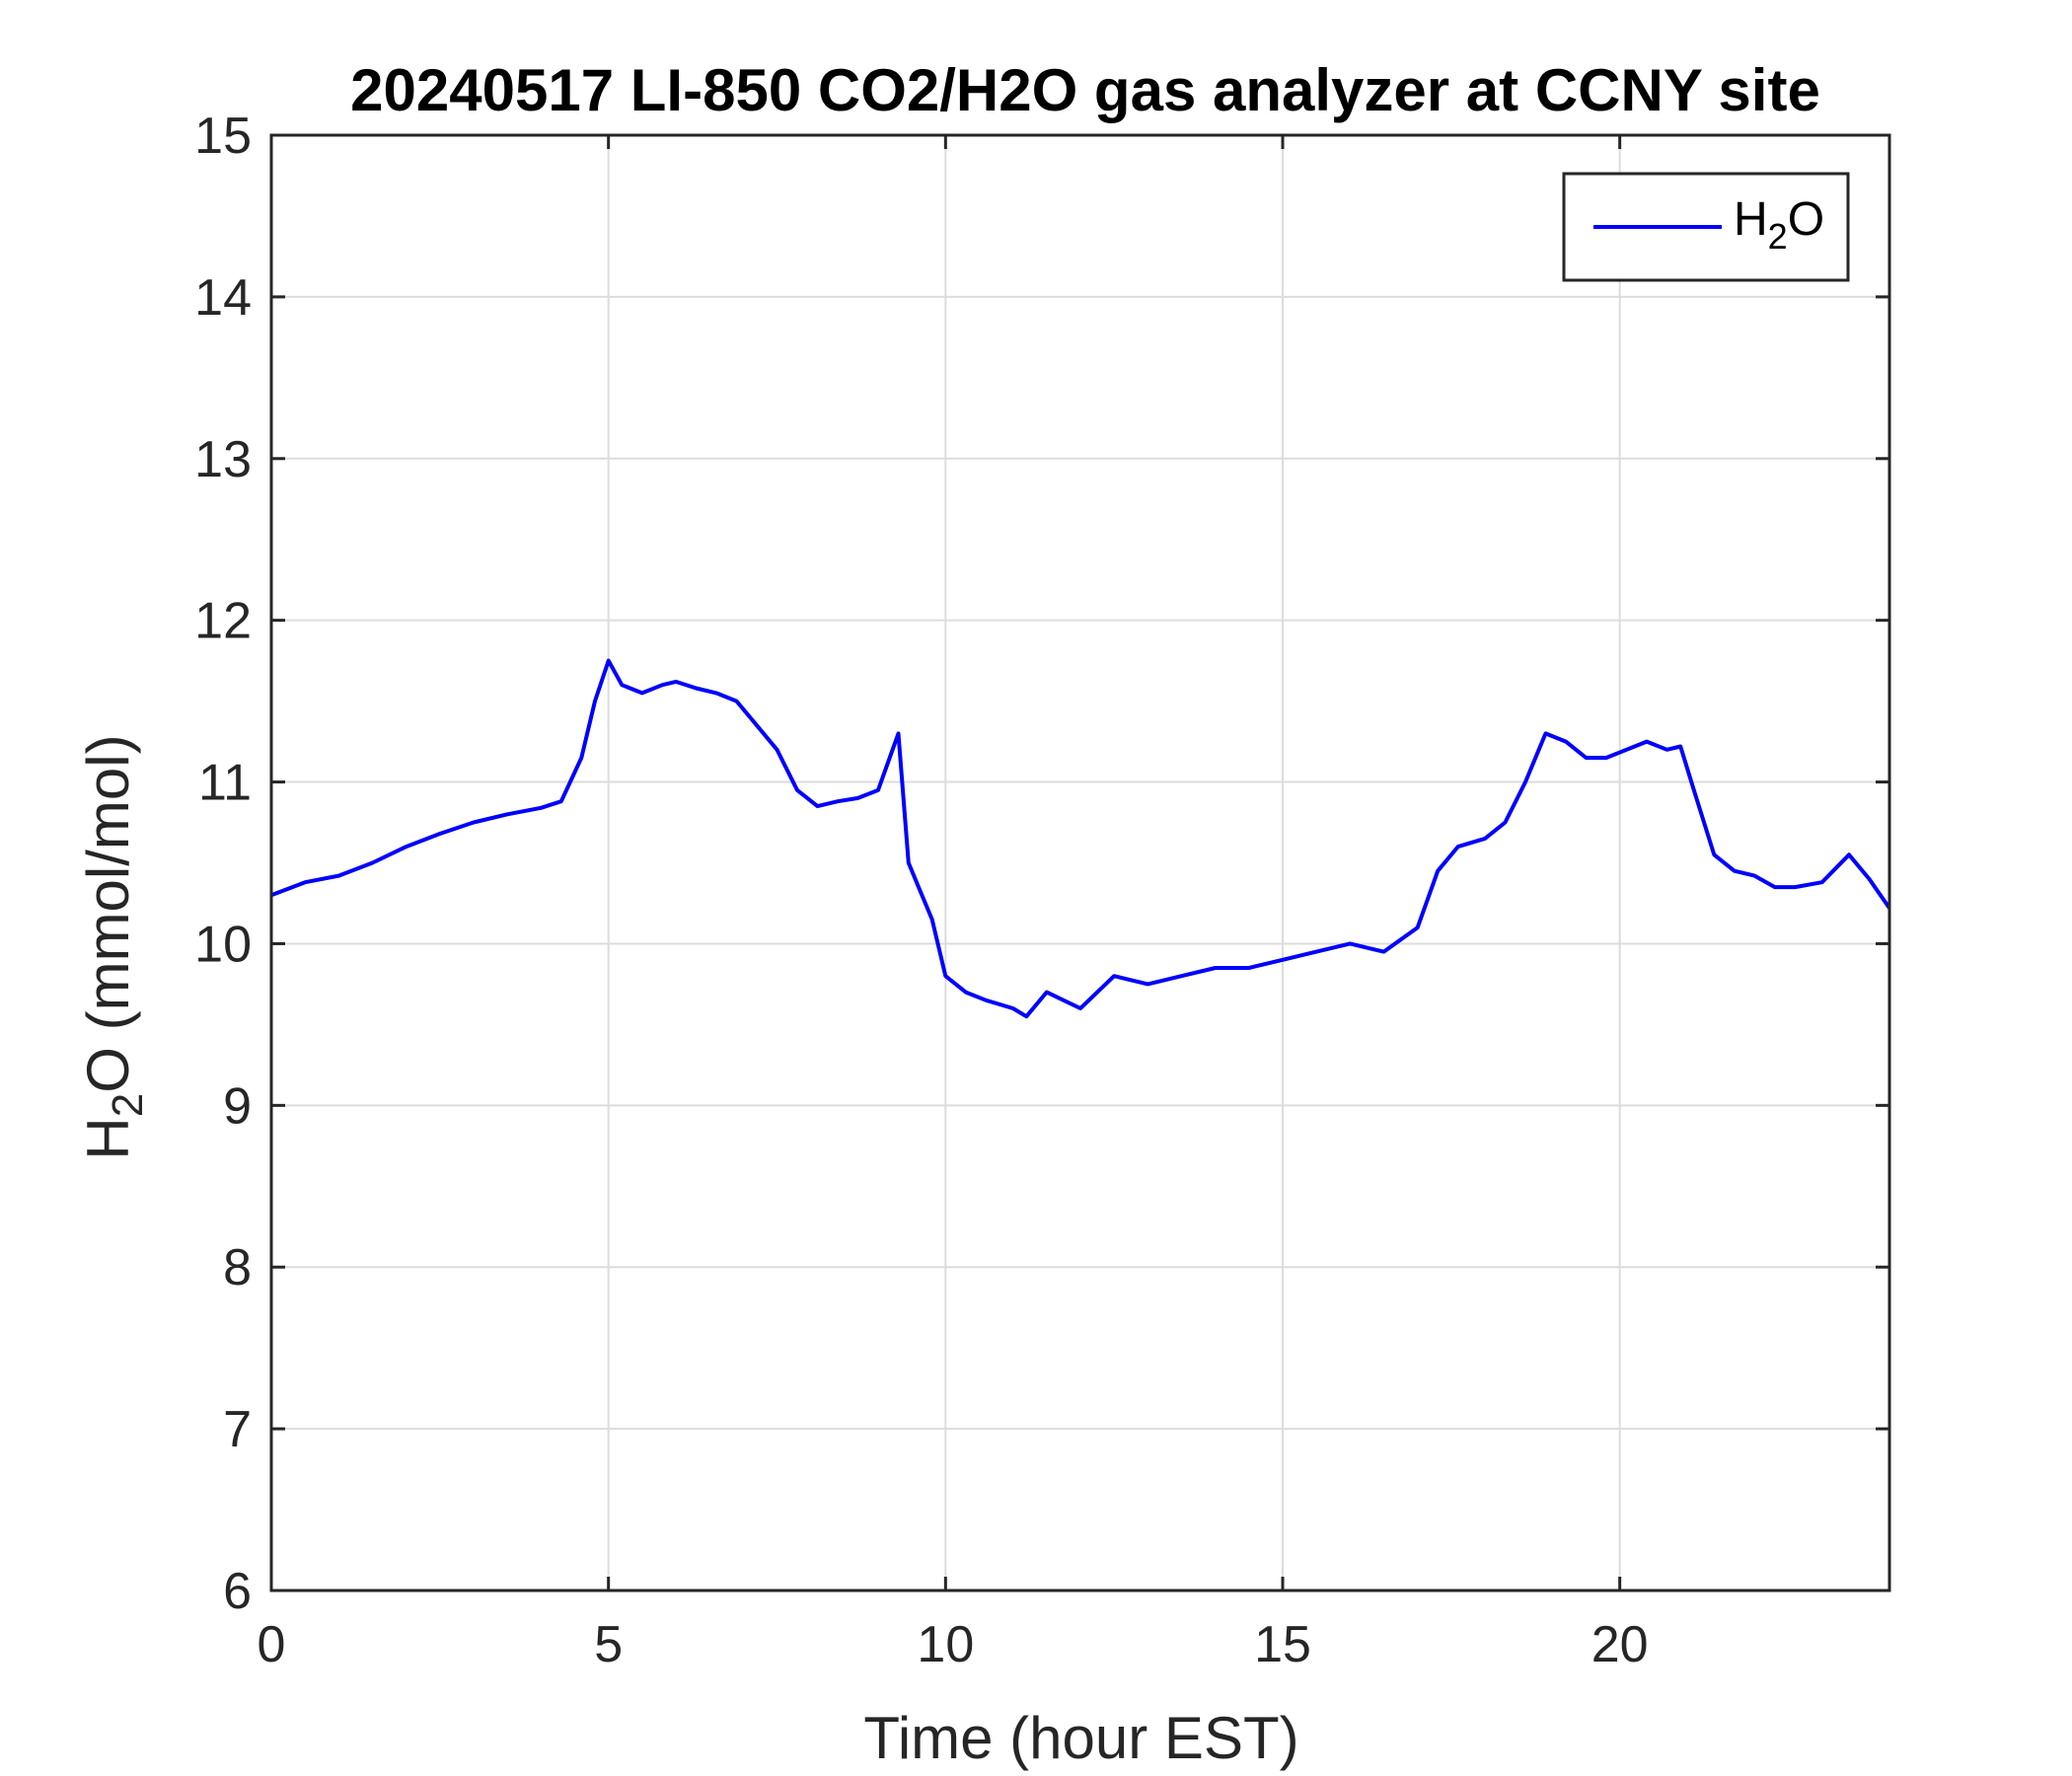  What do you see at coordinates (223, 460) in the screenshot?
I see `y-tick-label: 13` at bounding box center [223, 460].